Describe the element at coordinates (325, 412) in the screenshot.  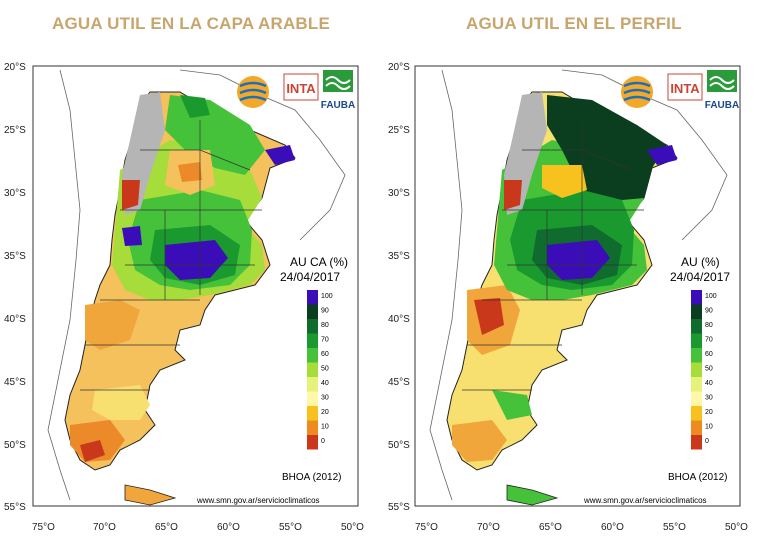
I see `legend-value: 20` at that location.